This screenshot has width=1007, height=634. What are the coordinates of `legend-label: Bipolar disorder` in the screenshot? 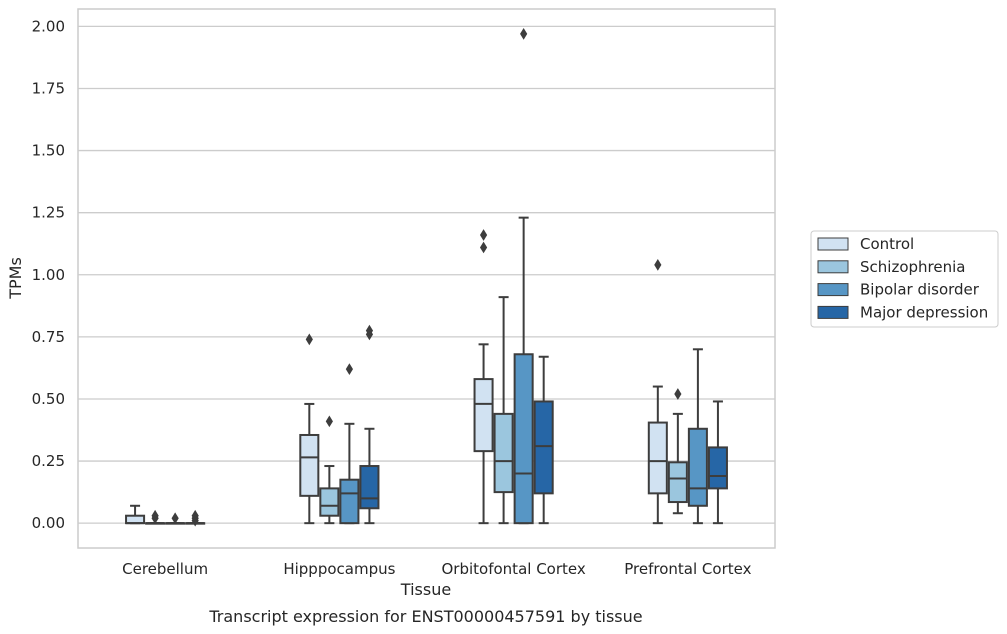 It's located at (920, 290).